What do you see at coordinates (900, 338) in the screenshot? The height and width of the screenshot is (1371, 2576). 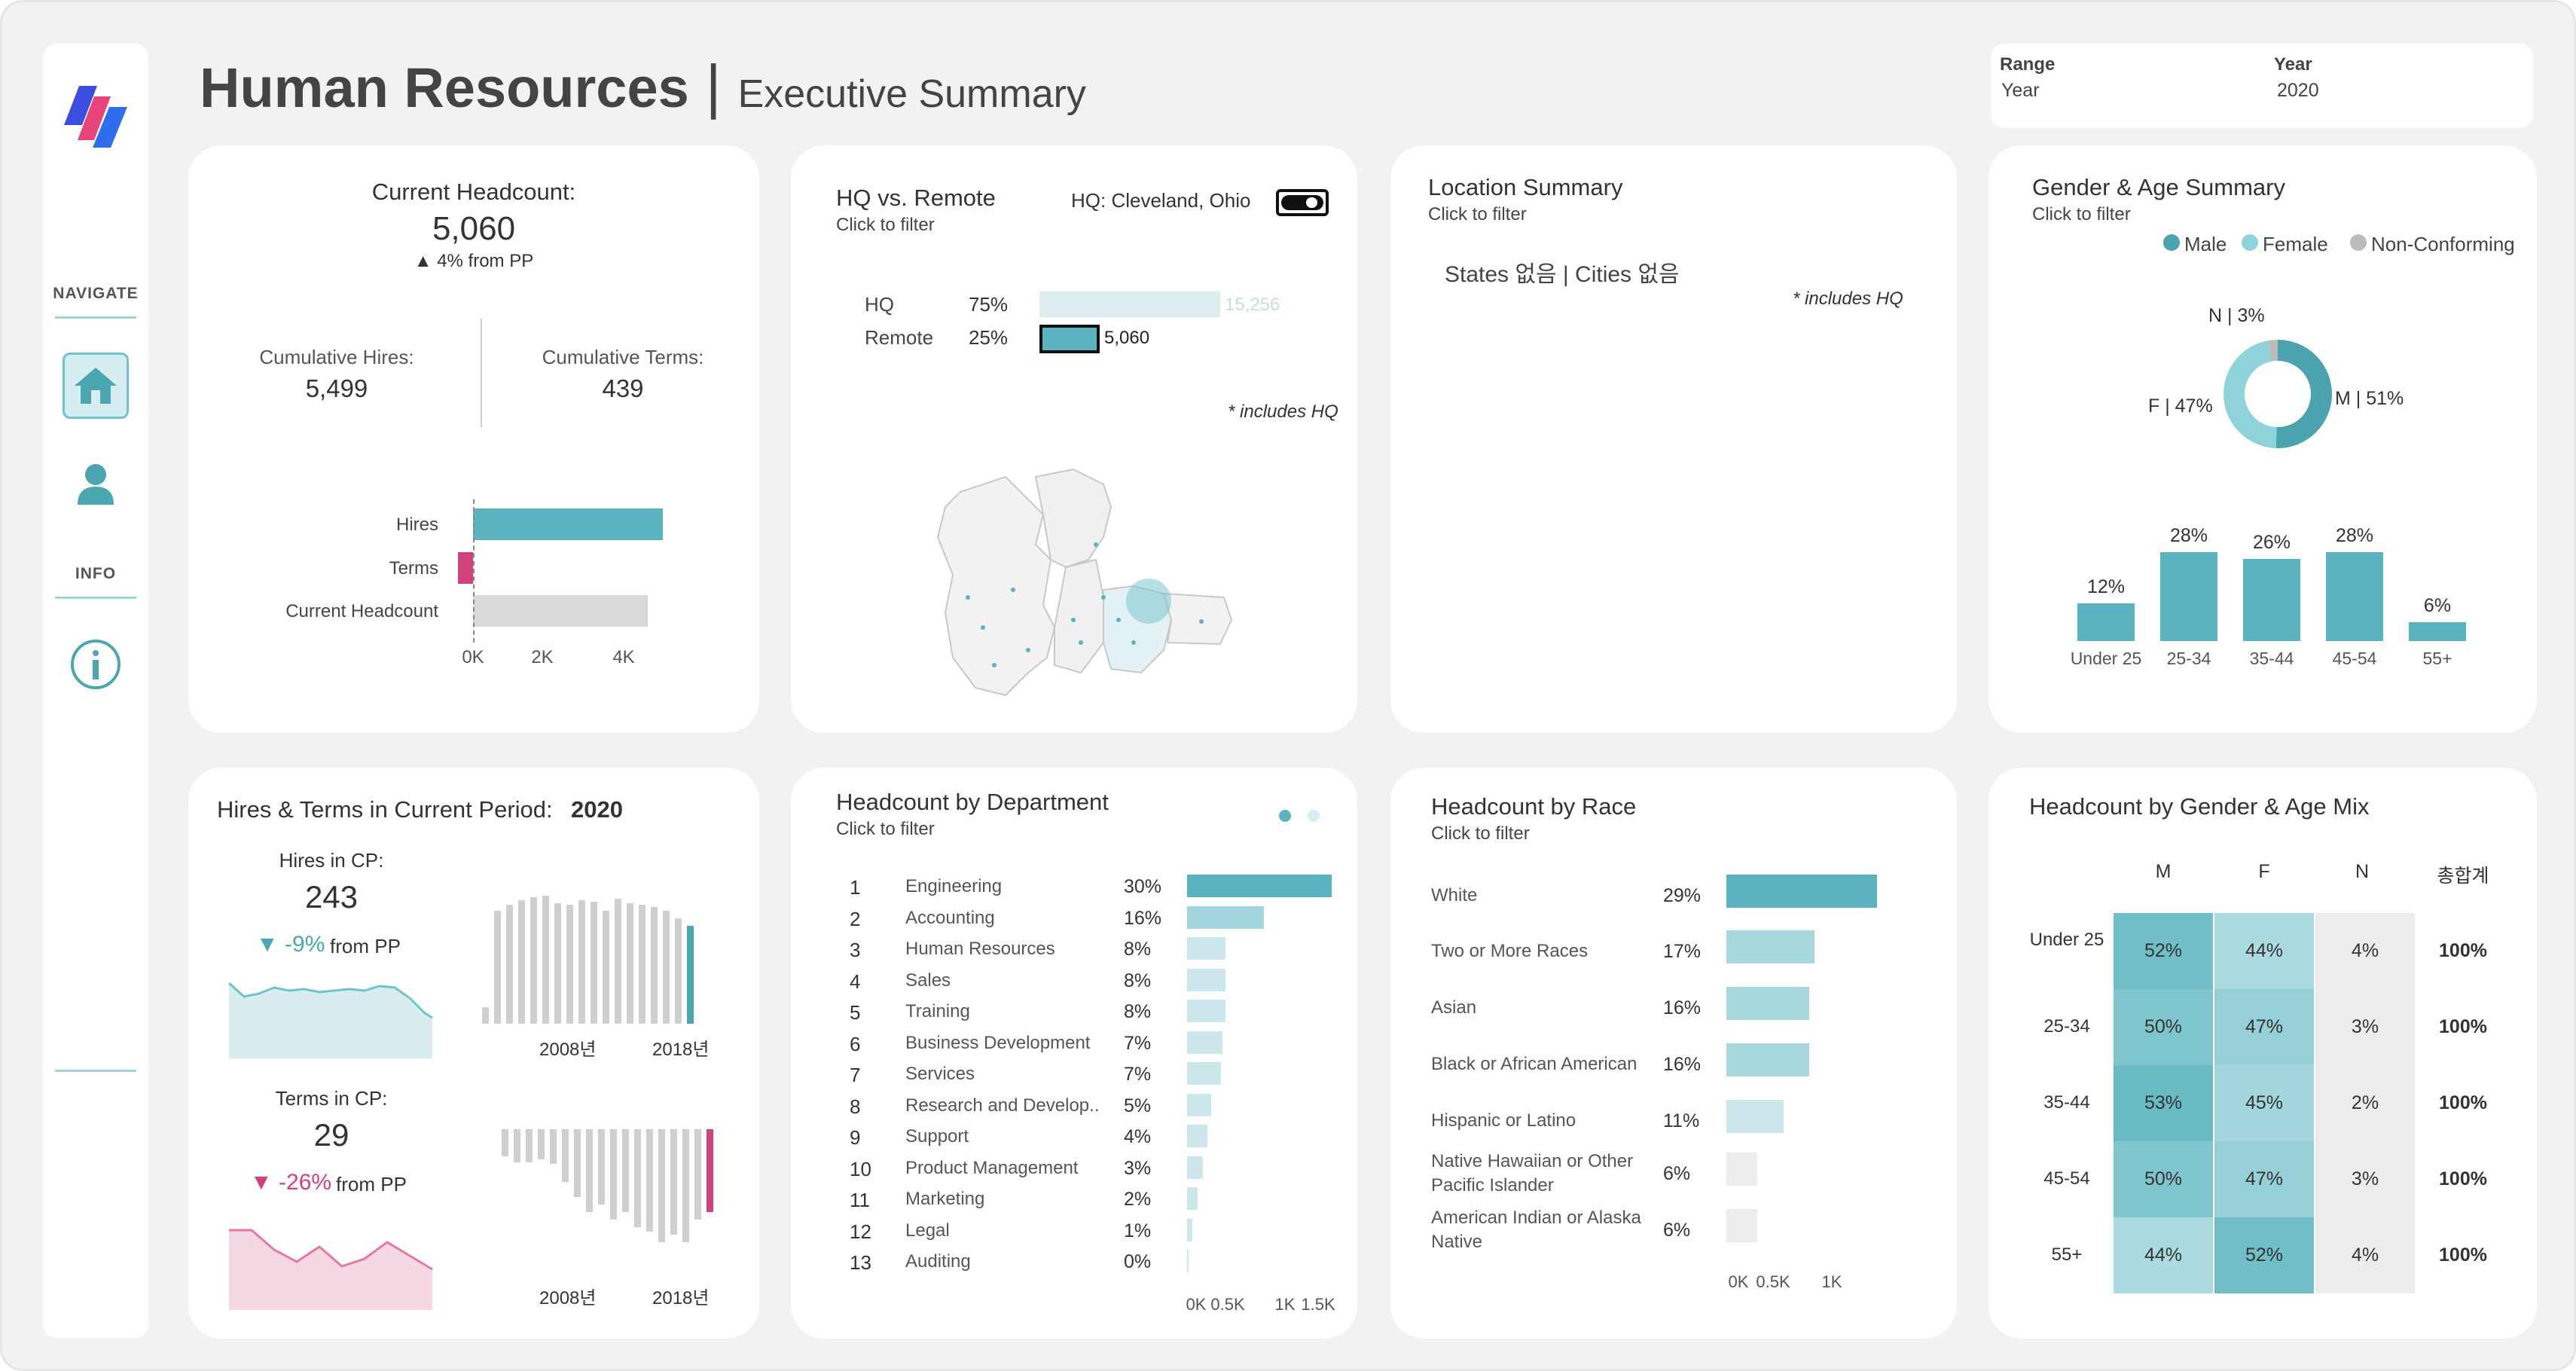 I see `hq-row-label: Remote` at bounding box center [900, 338].